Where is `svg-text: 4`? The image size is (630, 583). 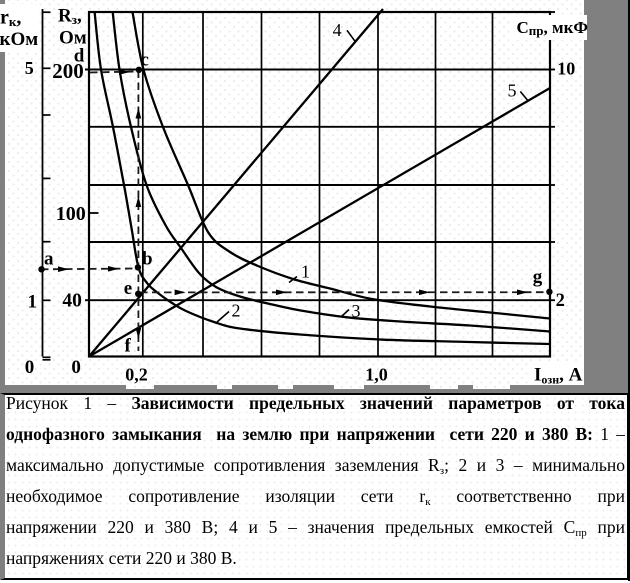 svg-text: 4 is located at coordinates (337, 30).